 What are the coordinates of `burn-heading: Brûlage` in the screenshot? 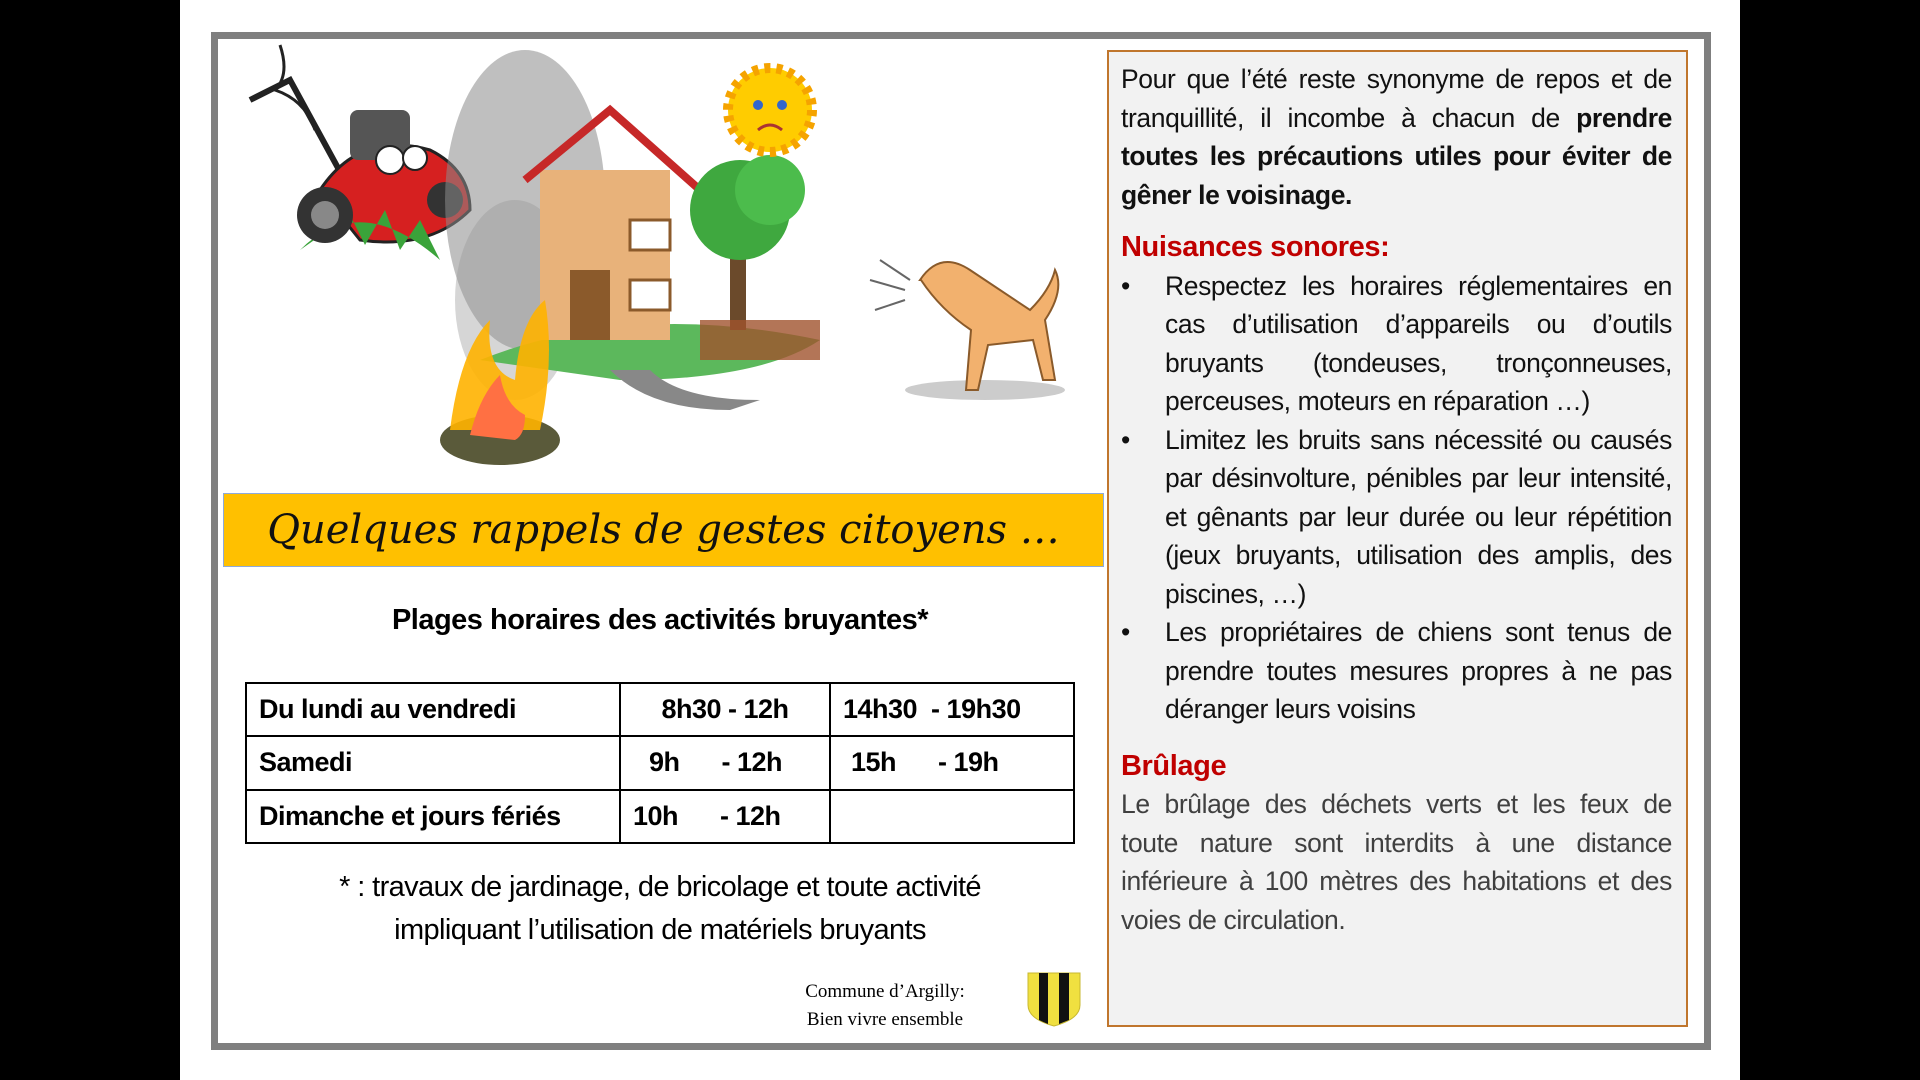 It's located at (1174, 765).